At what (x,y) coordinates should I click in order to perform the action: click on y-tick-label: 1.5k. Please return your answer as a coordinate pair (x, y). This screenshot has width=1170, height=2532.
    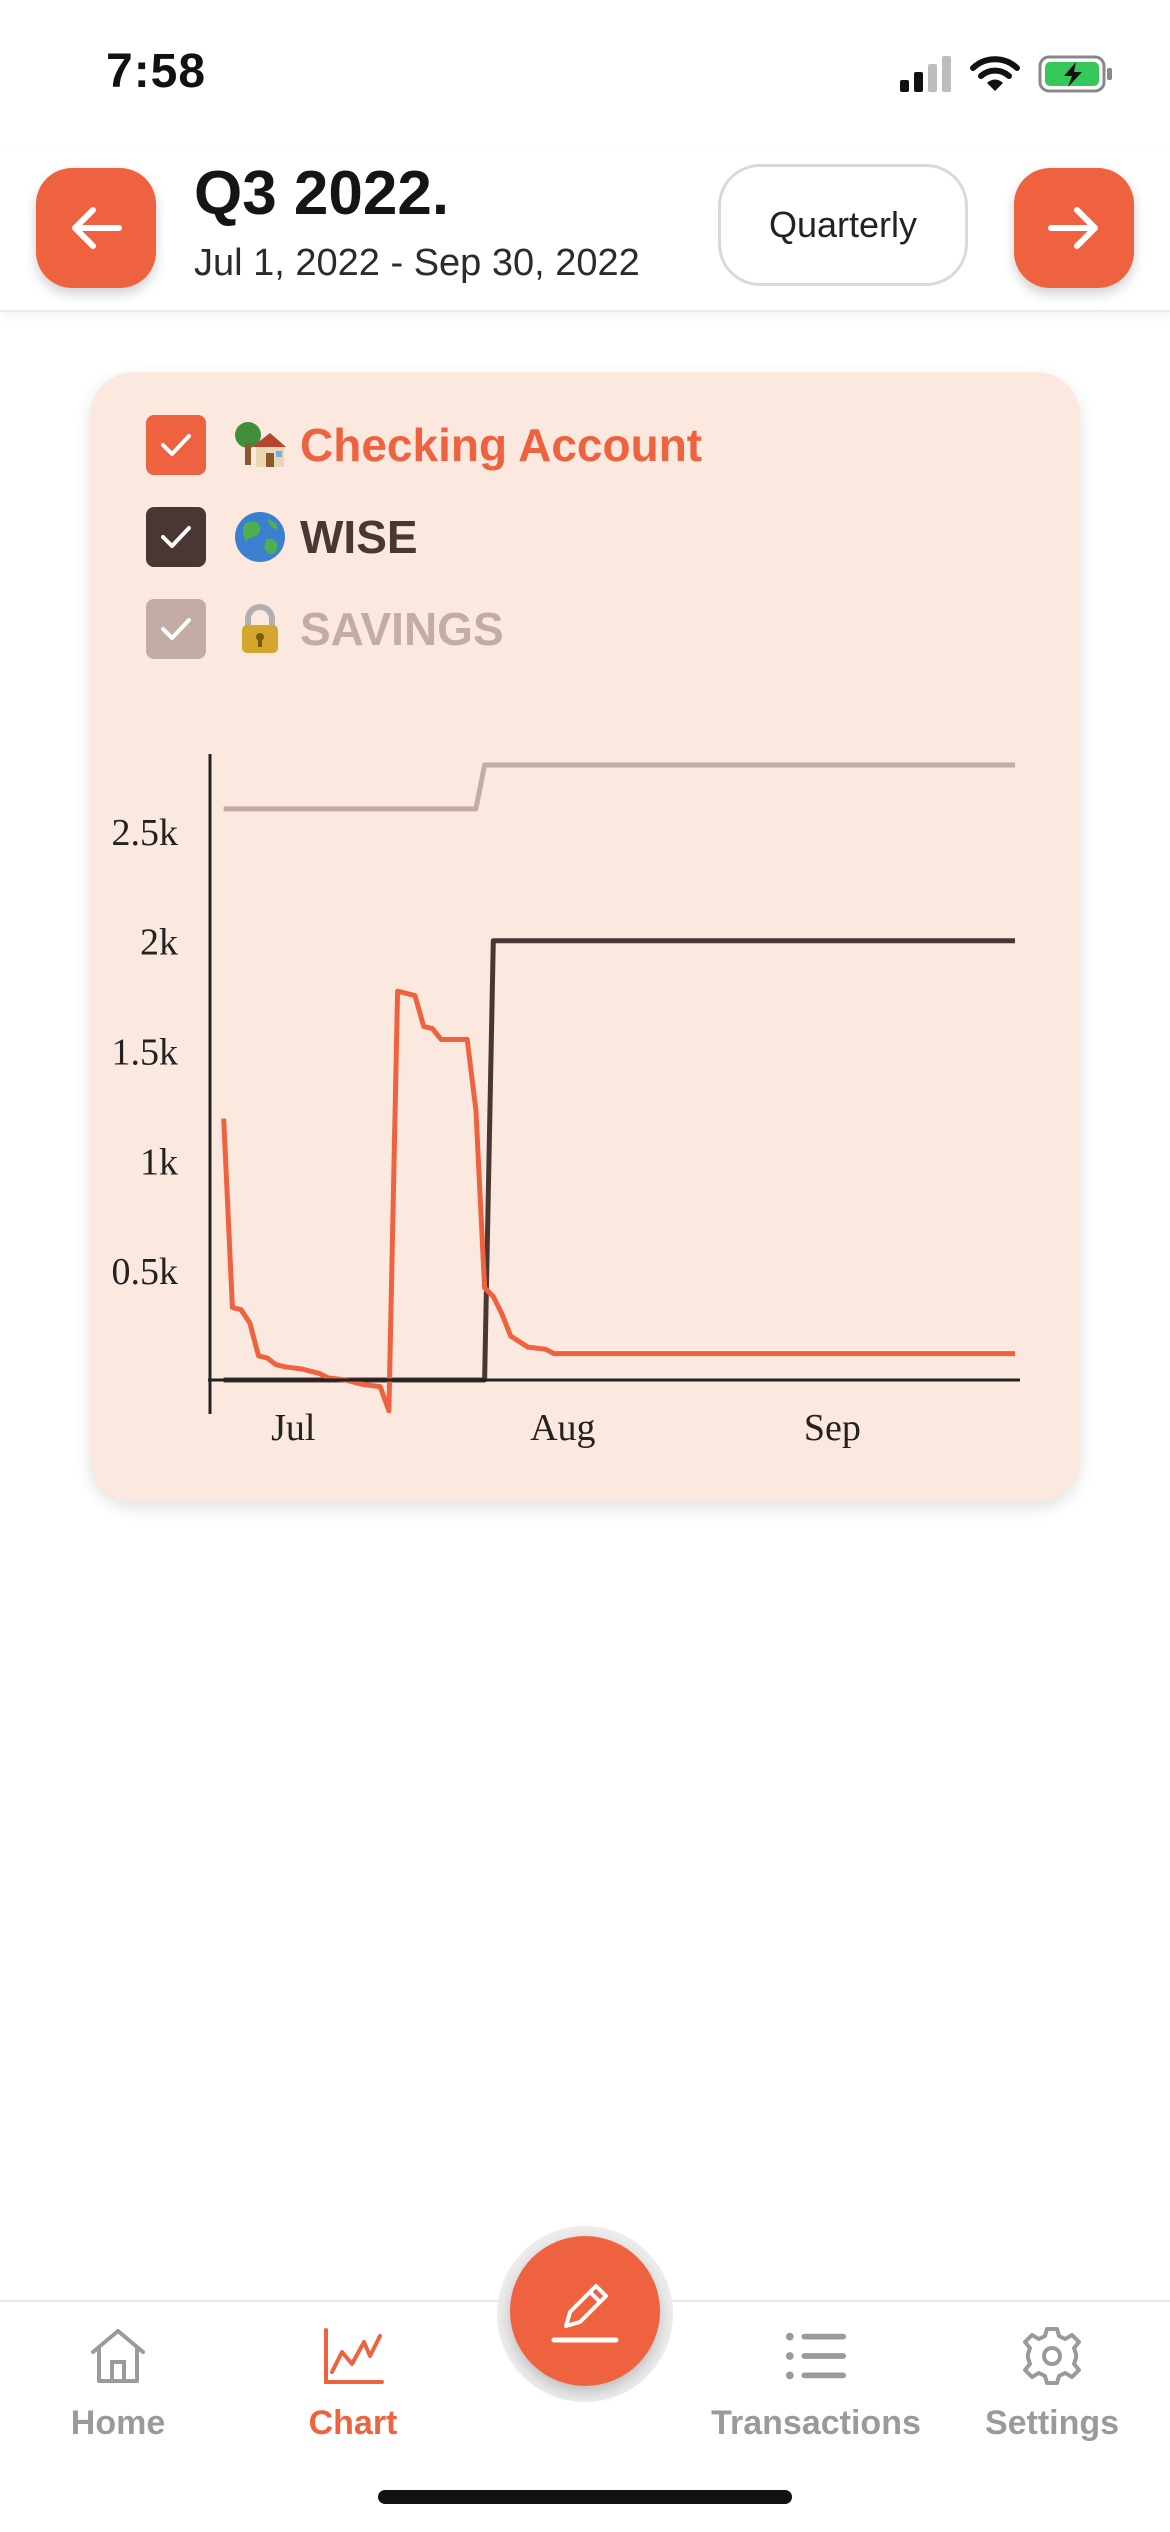
    Looking at the image, I should click on (145, 1053).